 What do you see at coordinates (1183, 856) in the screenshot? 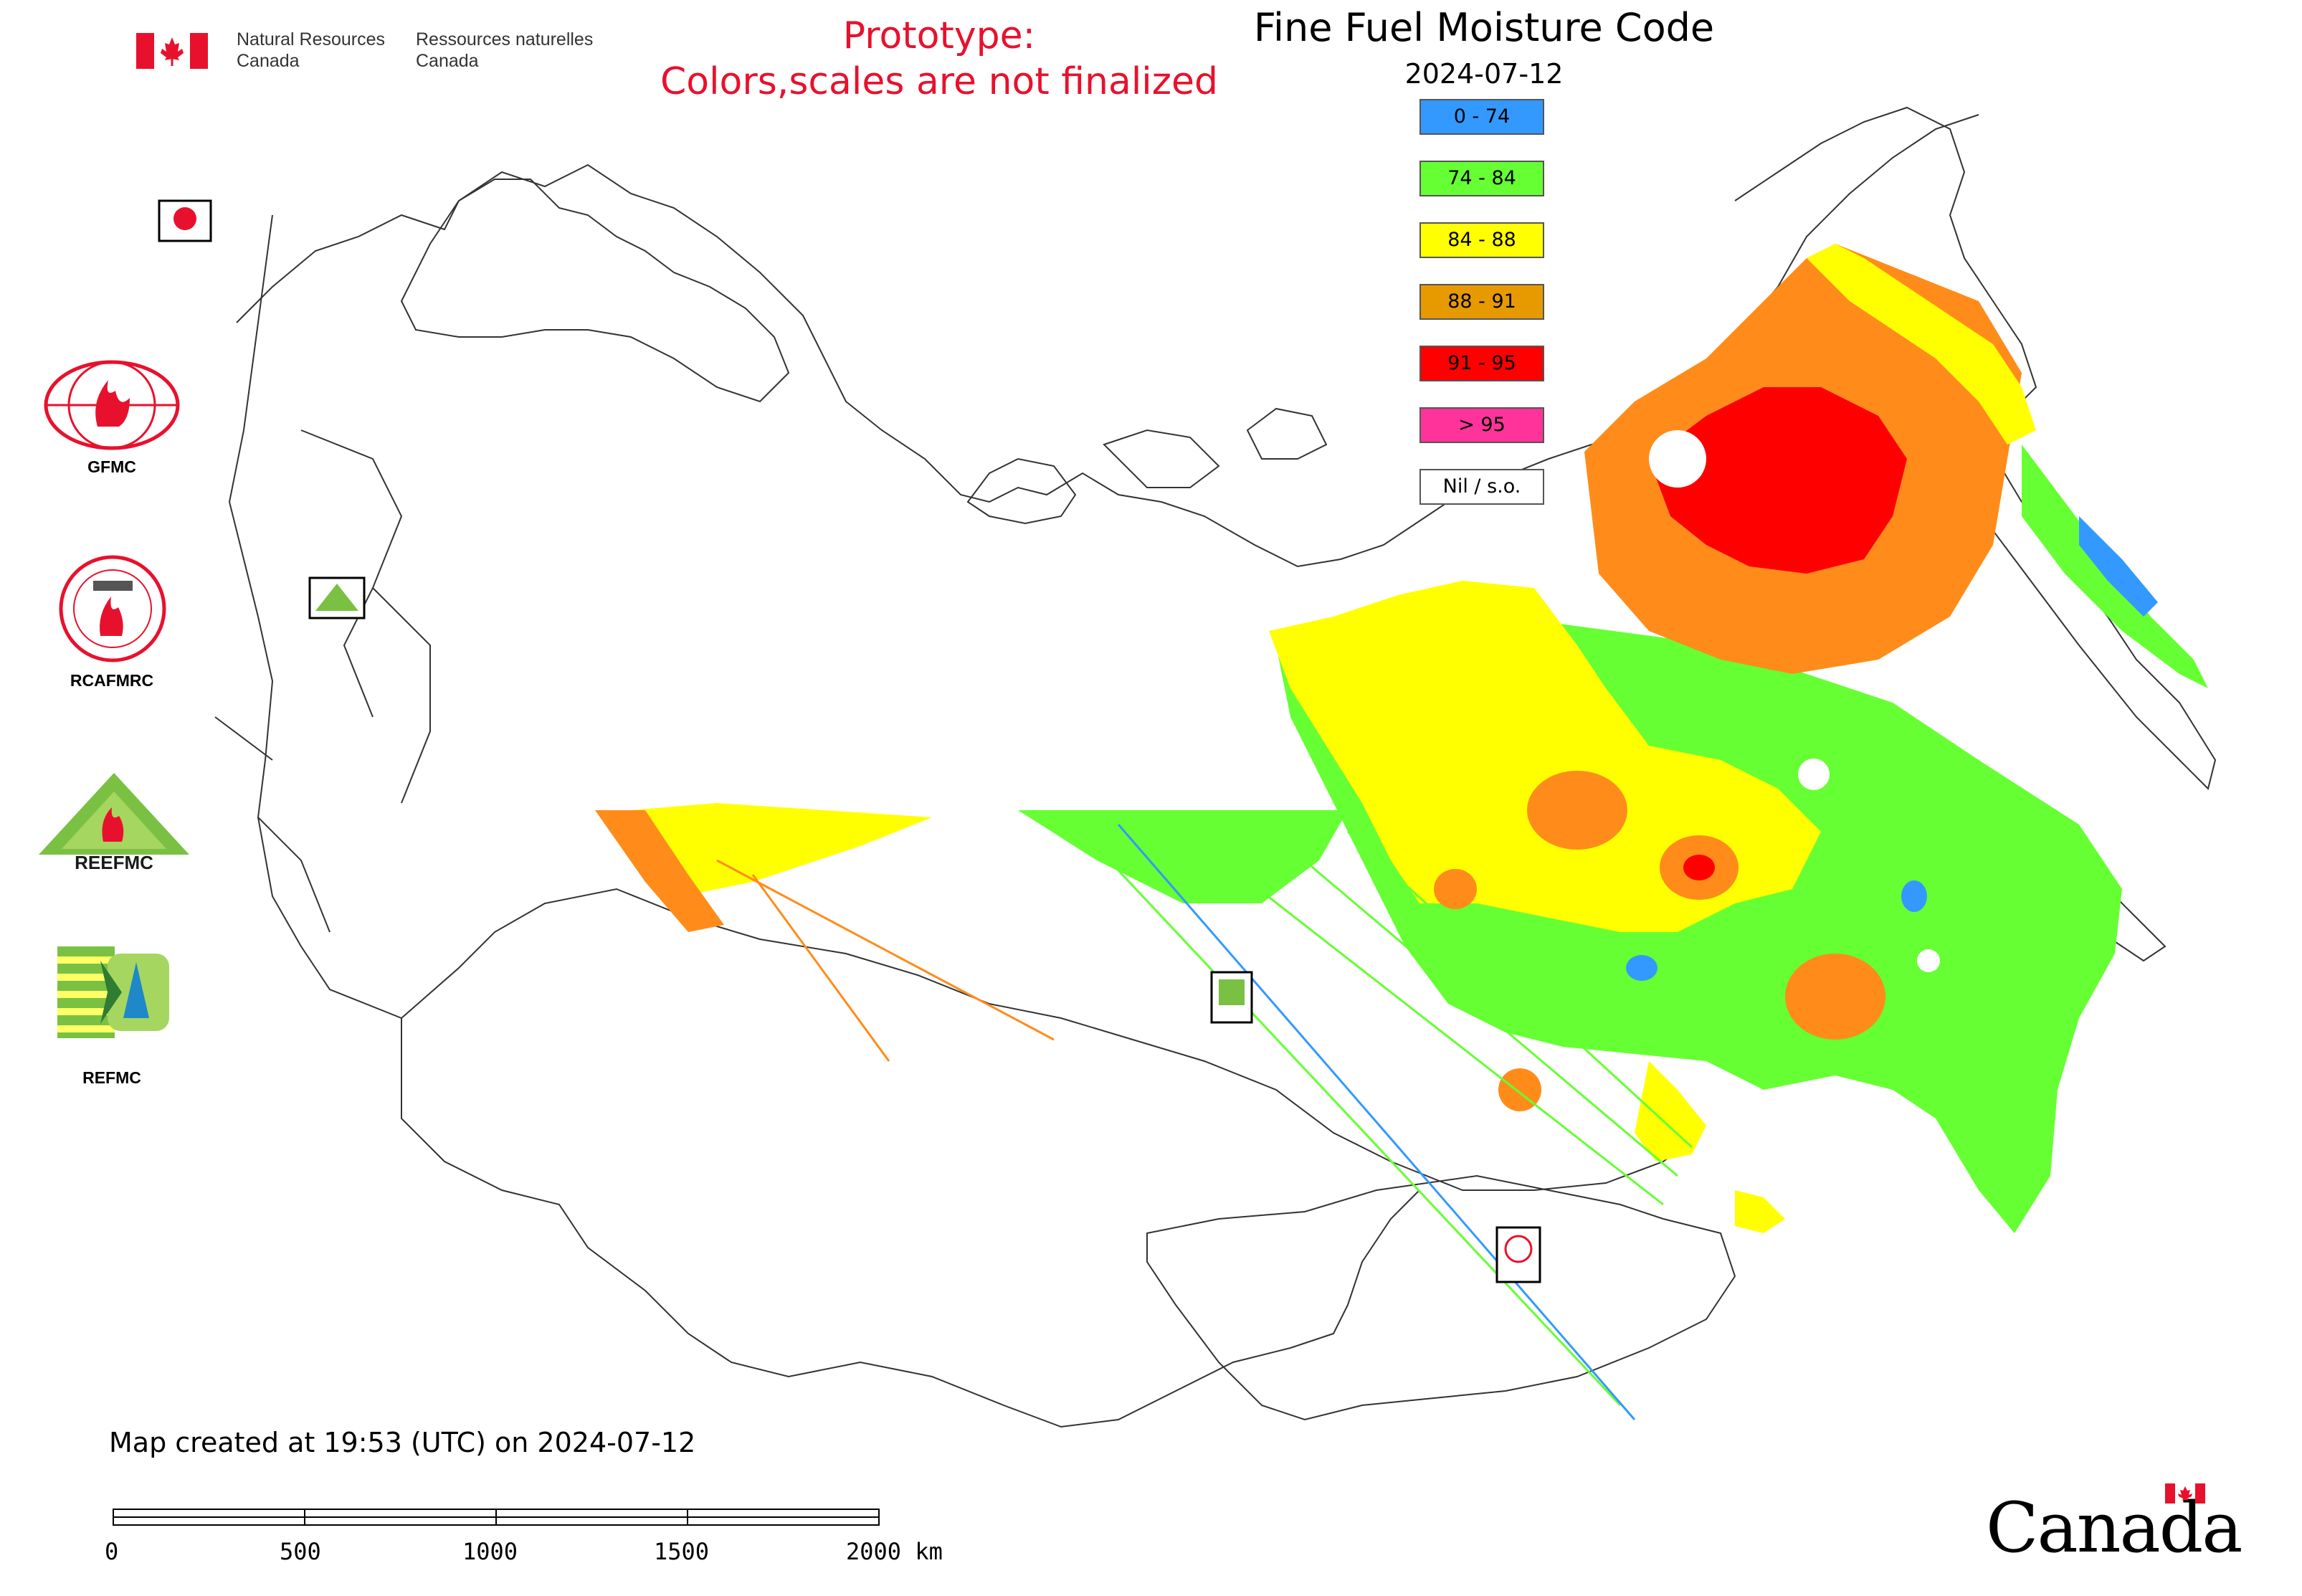
I see `zone-streak-green` at bounding box center [1183, 856].